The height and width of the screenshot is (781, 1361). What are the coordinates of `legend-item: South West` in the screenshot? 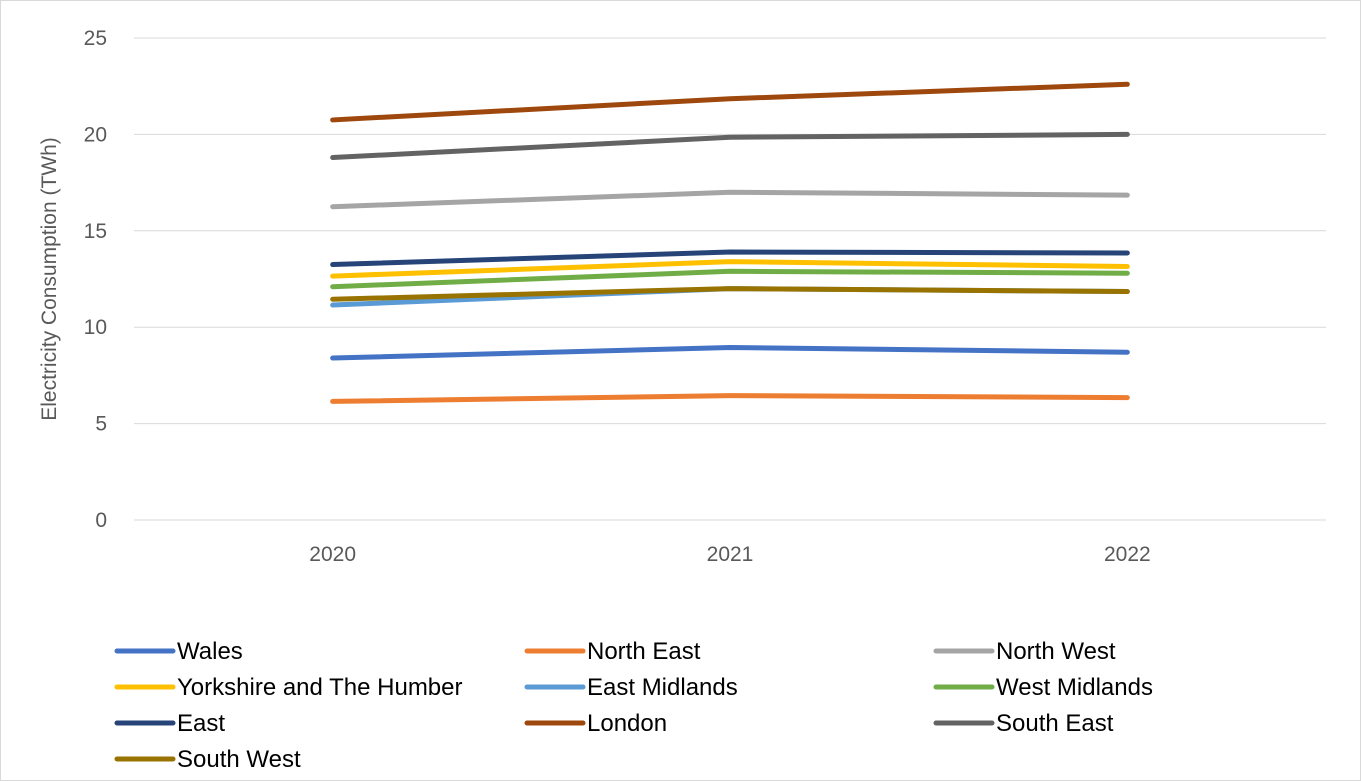 It's located at (207, 759).